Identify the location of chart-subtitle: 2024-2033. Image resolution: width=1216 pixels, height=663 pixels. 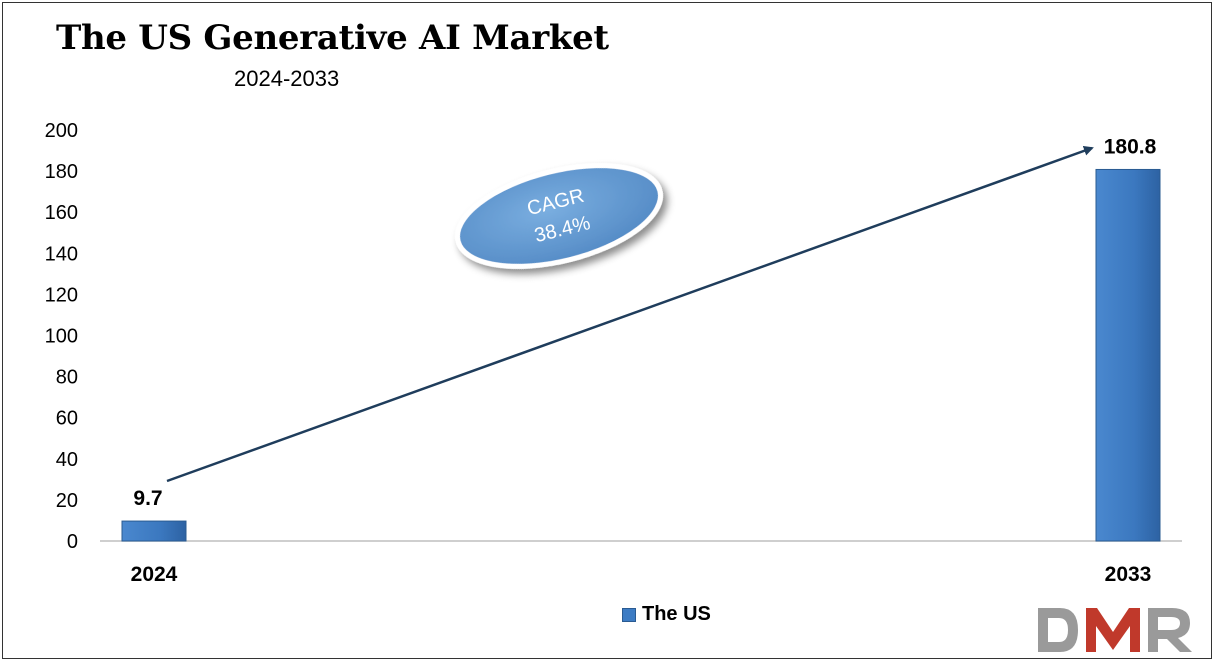
(287, 78).